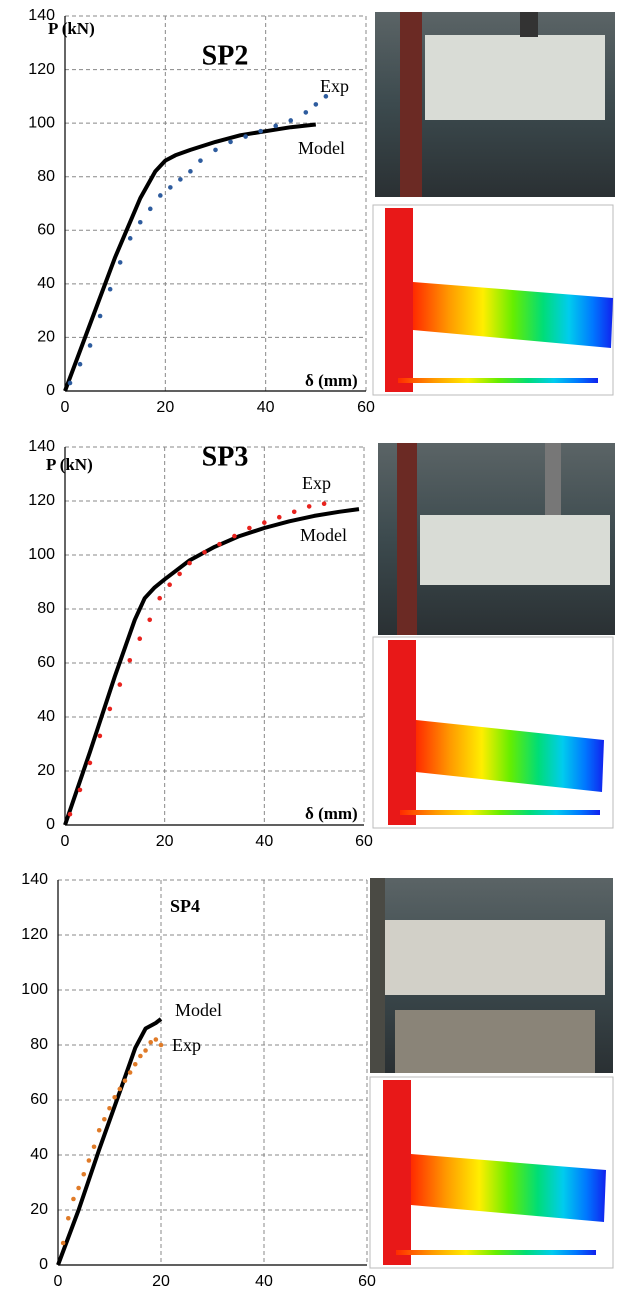 This screenshot has width=617, height=1301. What do you see at coordinates (185, 906) in the screenshot?
I see `chart-title: SP4` at bounding box center [185, 906].